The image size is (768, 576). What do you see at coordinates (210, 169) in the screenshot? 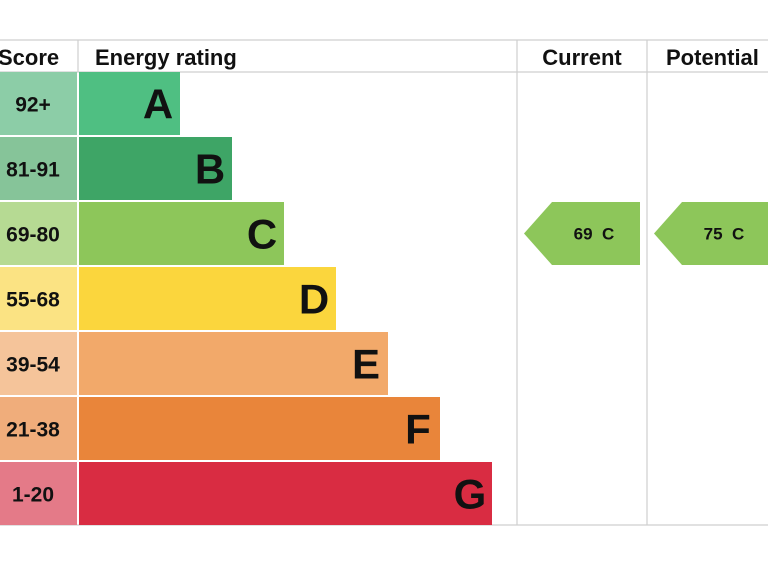
I see `rating-letter-b: B` at bounding box center [210, 169].